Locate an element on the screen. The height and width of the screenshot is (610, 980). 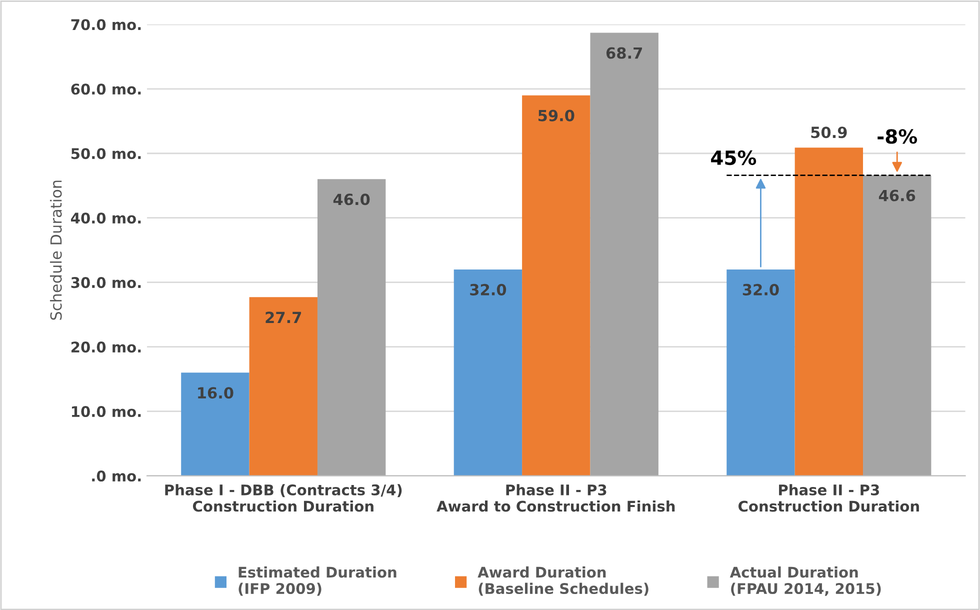
y-tick-label: 50.0 mo. is located at coordinates (106, 154).